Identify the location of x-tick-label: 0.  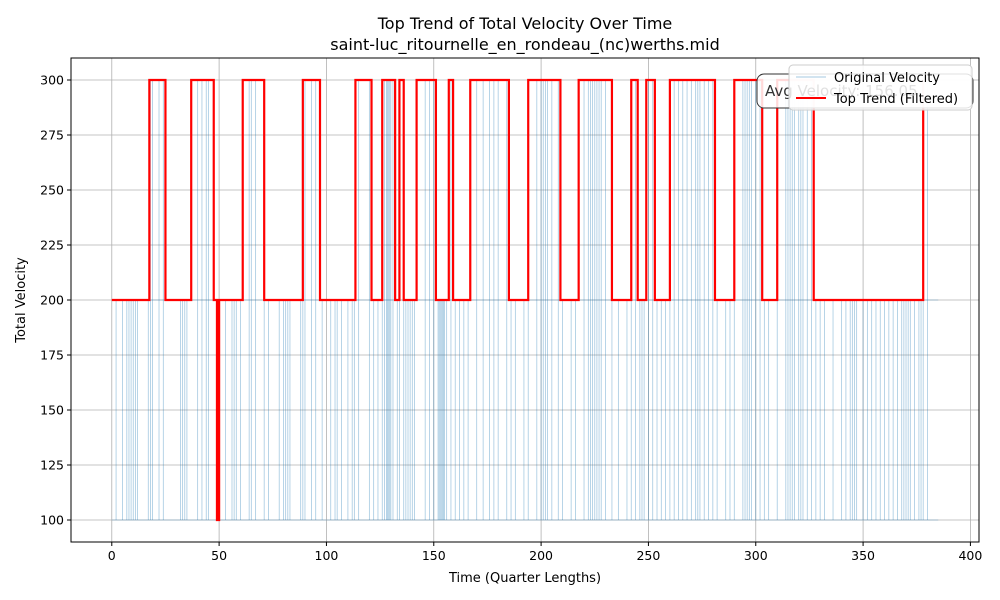
(112, 555).